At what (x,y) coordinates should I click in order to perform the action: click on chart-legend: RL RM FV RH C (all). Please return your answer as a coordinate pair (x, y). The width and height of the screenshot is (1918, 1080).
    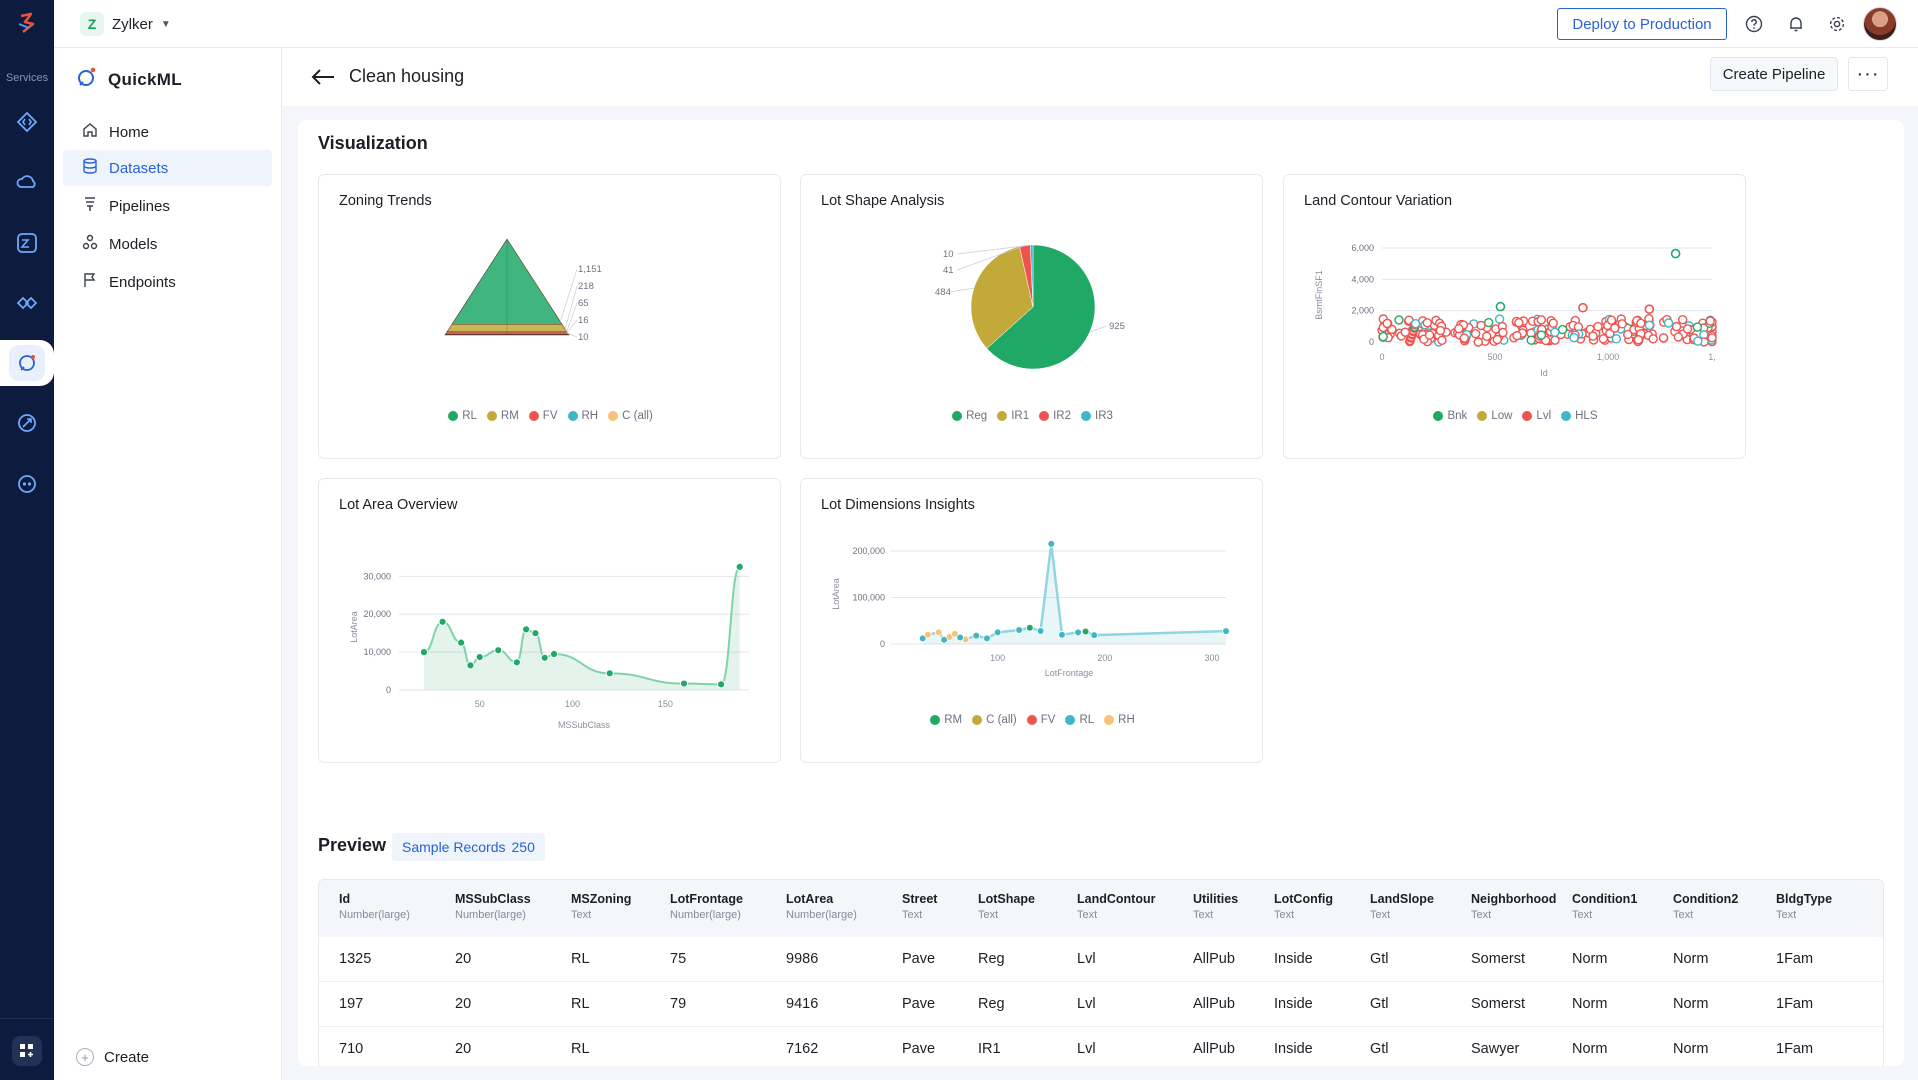
    Looking at the image, I should click on (550, 416).